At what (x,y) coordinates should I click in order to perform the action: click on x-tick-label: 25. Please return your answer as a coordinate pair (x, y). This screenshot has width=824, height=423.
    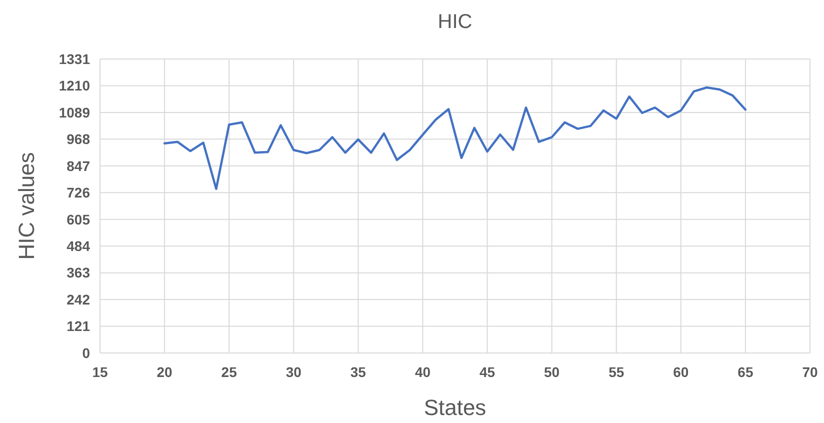
    Looking at the image, I should click on (229, 372).